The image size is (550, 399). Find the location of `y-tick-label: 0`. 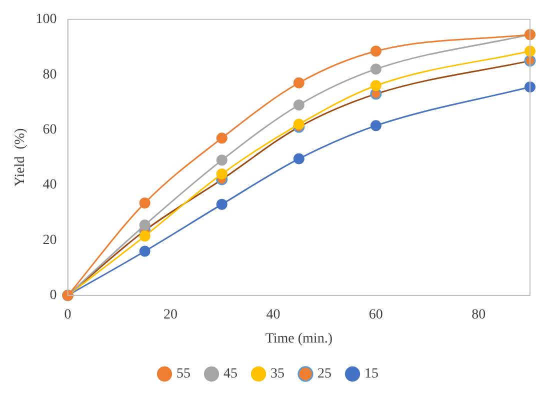

y-tick-label: 0 is located at coordinates (53, 296).